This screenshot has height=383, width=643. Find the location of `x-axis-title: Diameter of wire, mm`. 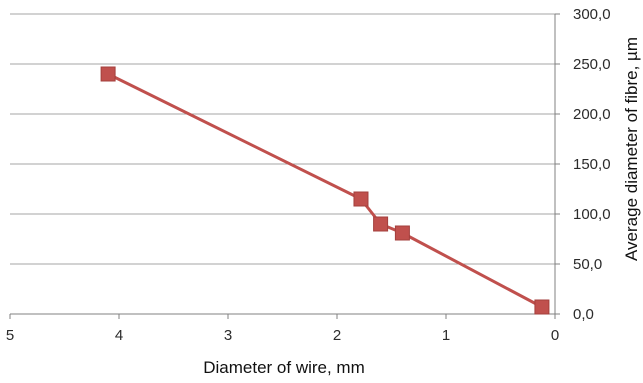

x-axis-title: Diameter of wire, mm is located at coordinates (284, 367).